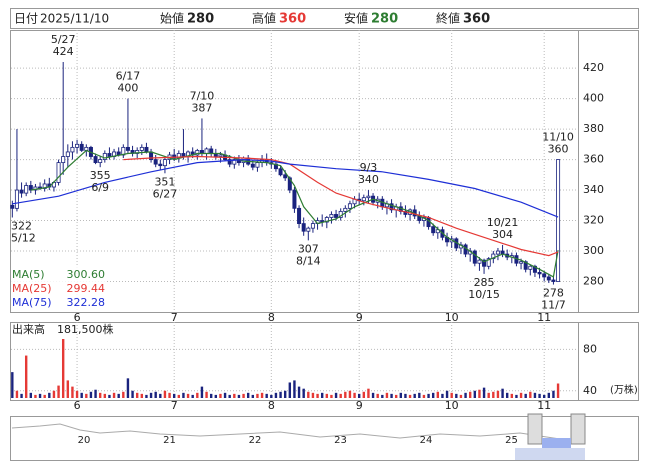 Image resolution: width=653 pixels, height=470 pixels. I want to click on annotation-date: 11/7, so click(553, 305).